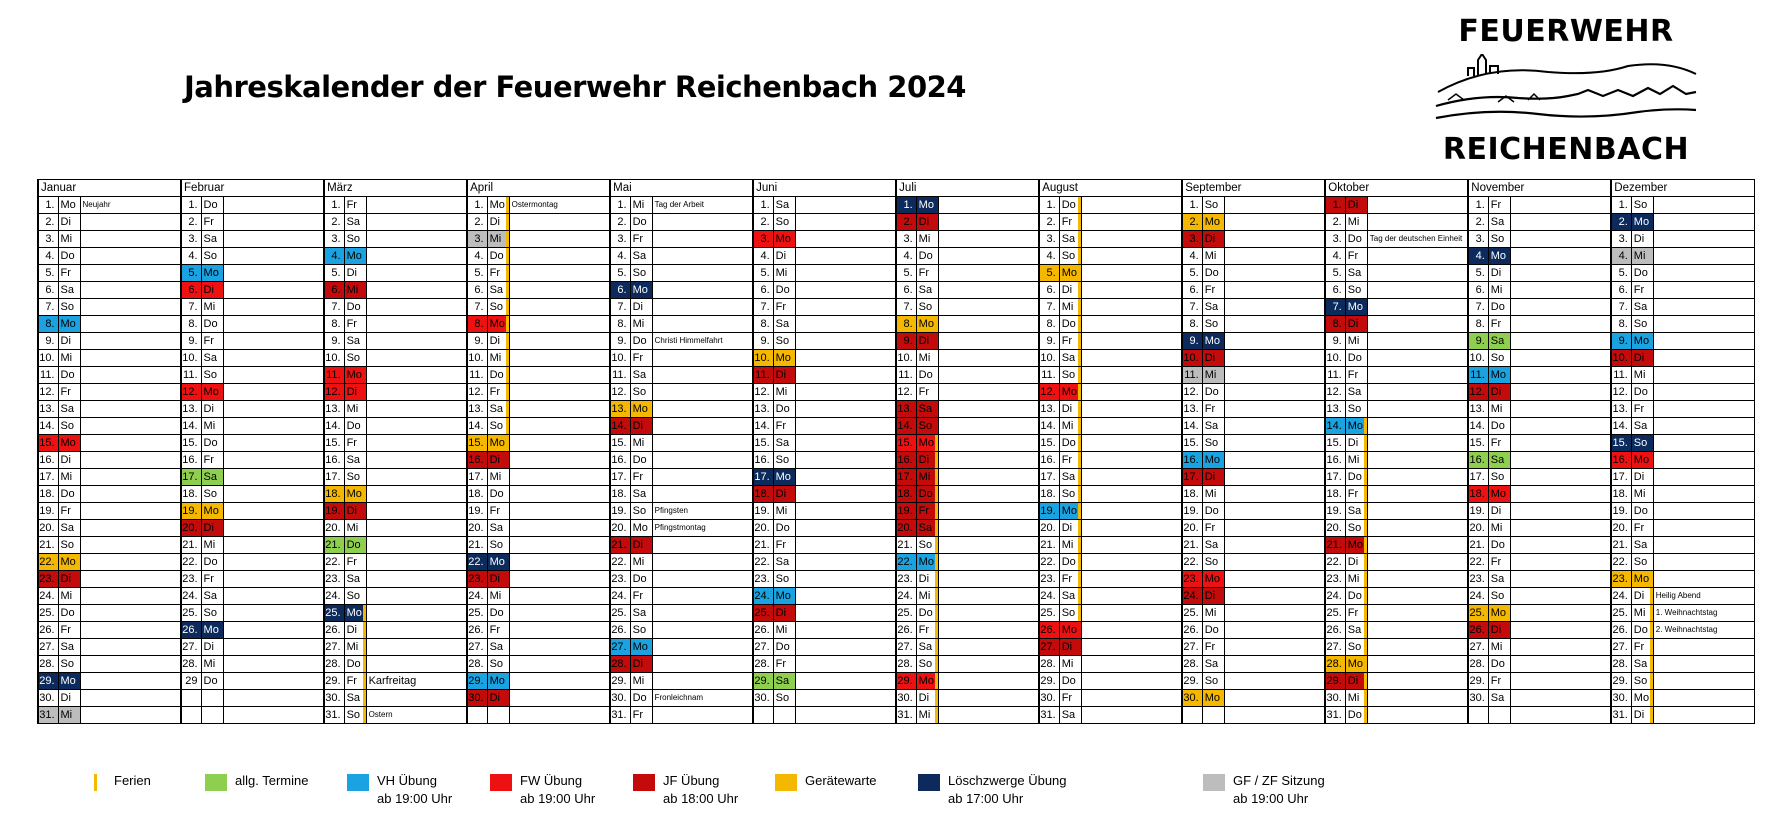  Describe the element at coordinates (477, 477) in the screenshot. I see `day-number: 17.` at that location.